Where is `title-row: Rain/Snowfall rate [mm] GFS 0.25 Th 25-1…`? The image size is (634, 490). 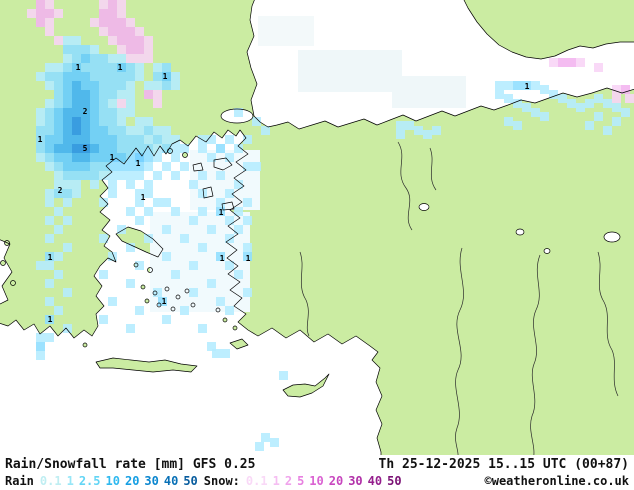 title-row: Rain/Snowfall rate [mm] GFS 0.25 Th 25-1… is located at coordinates (317, 464).